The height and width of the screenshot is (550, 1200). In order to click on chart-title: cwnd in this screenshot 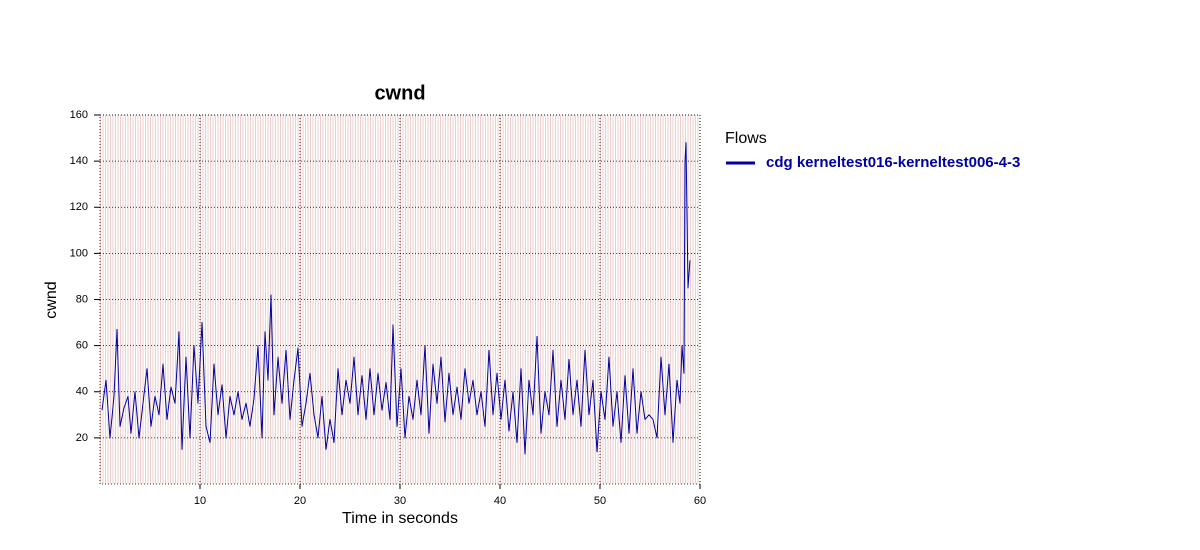, I will do `click(399, 93)`.